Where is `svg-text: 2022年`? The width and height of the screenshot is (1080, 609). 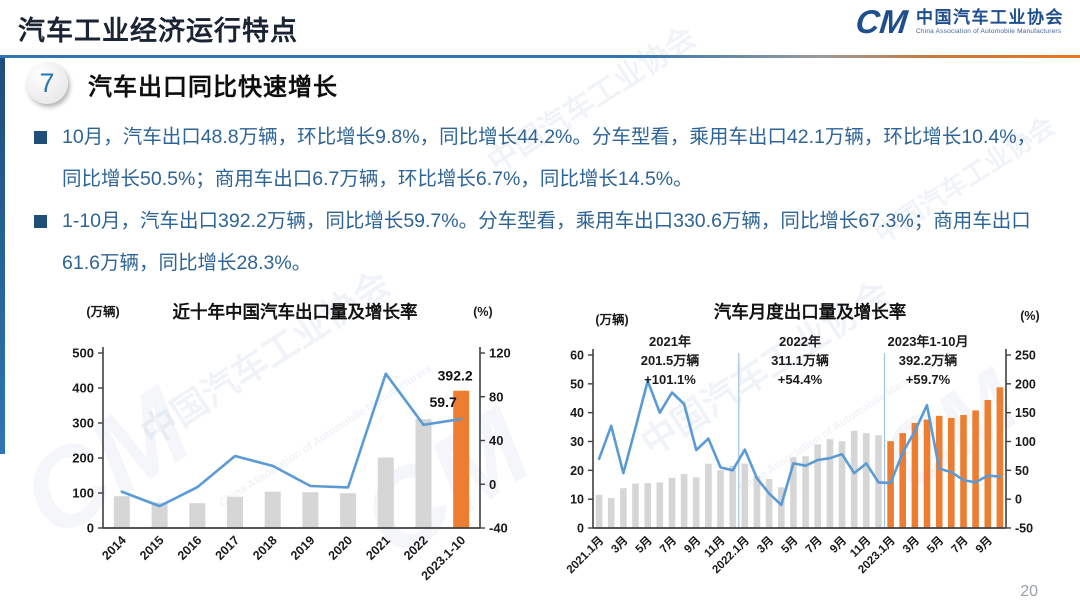
svg-text: 2022年 is located at coordinates (800, 341).